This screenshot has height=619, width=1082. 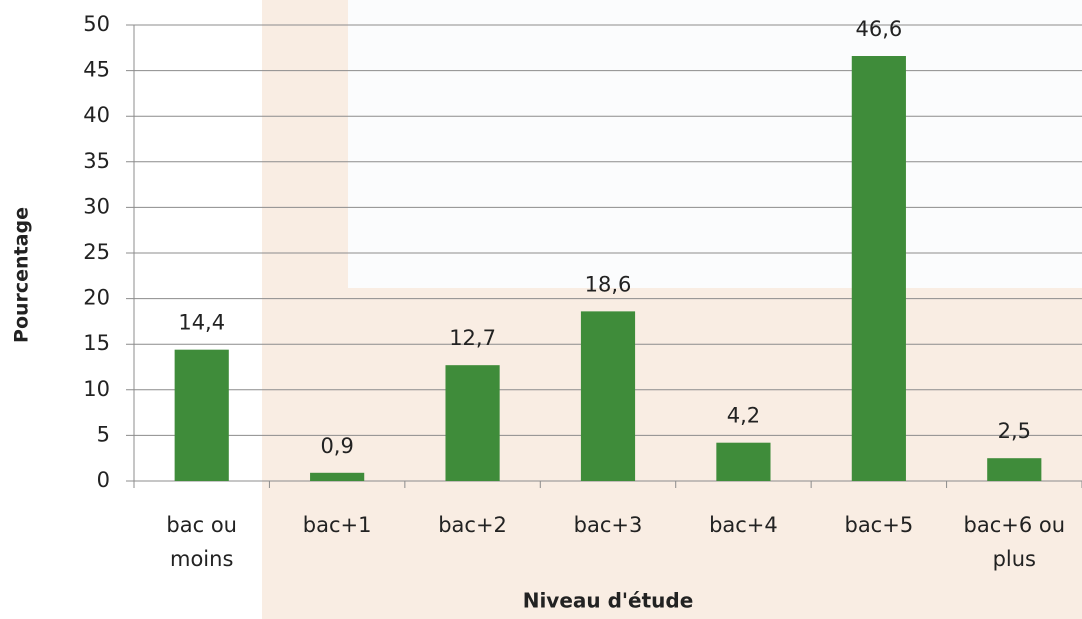 I want to click on value-label: 12,7, so click(x=472, y=338).